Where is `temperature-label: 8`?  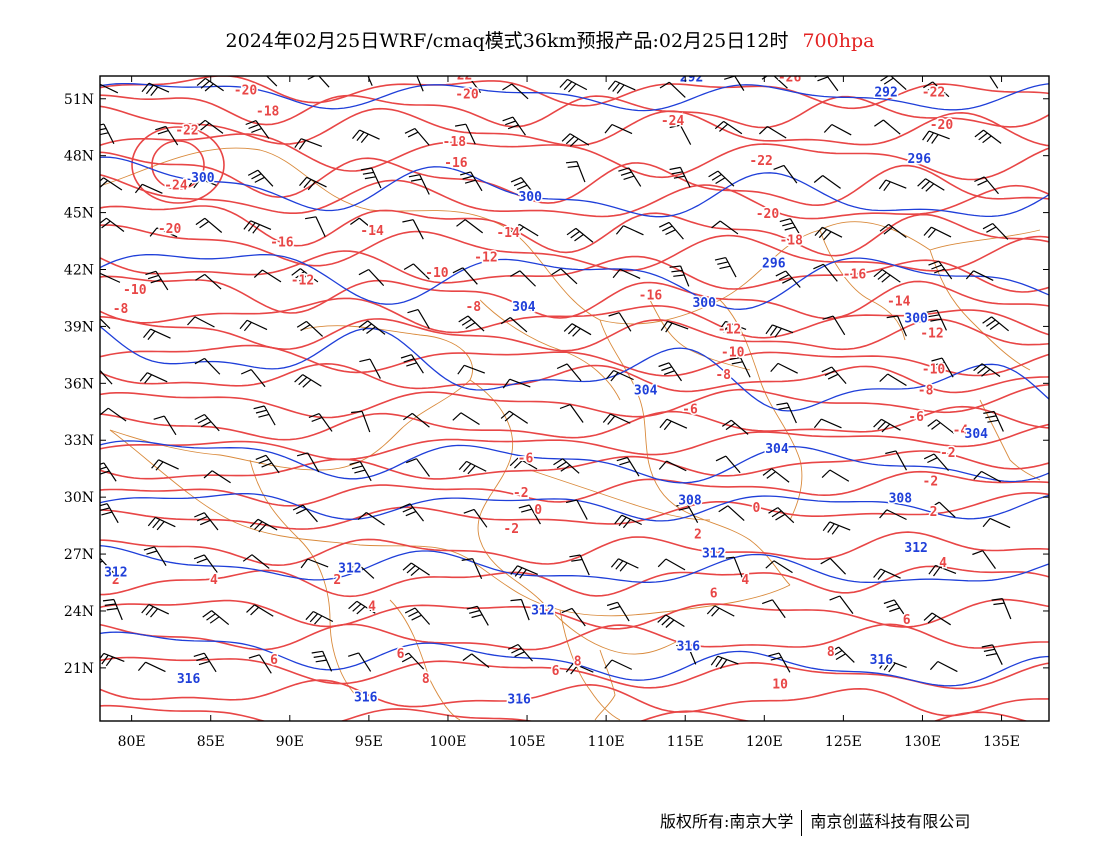 temperature-label: 8 is located at coordinates (426, 679).